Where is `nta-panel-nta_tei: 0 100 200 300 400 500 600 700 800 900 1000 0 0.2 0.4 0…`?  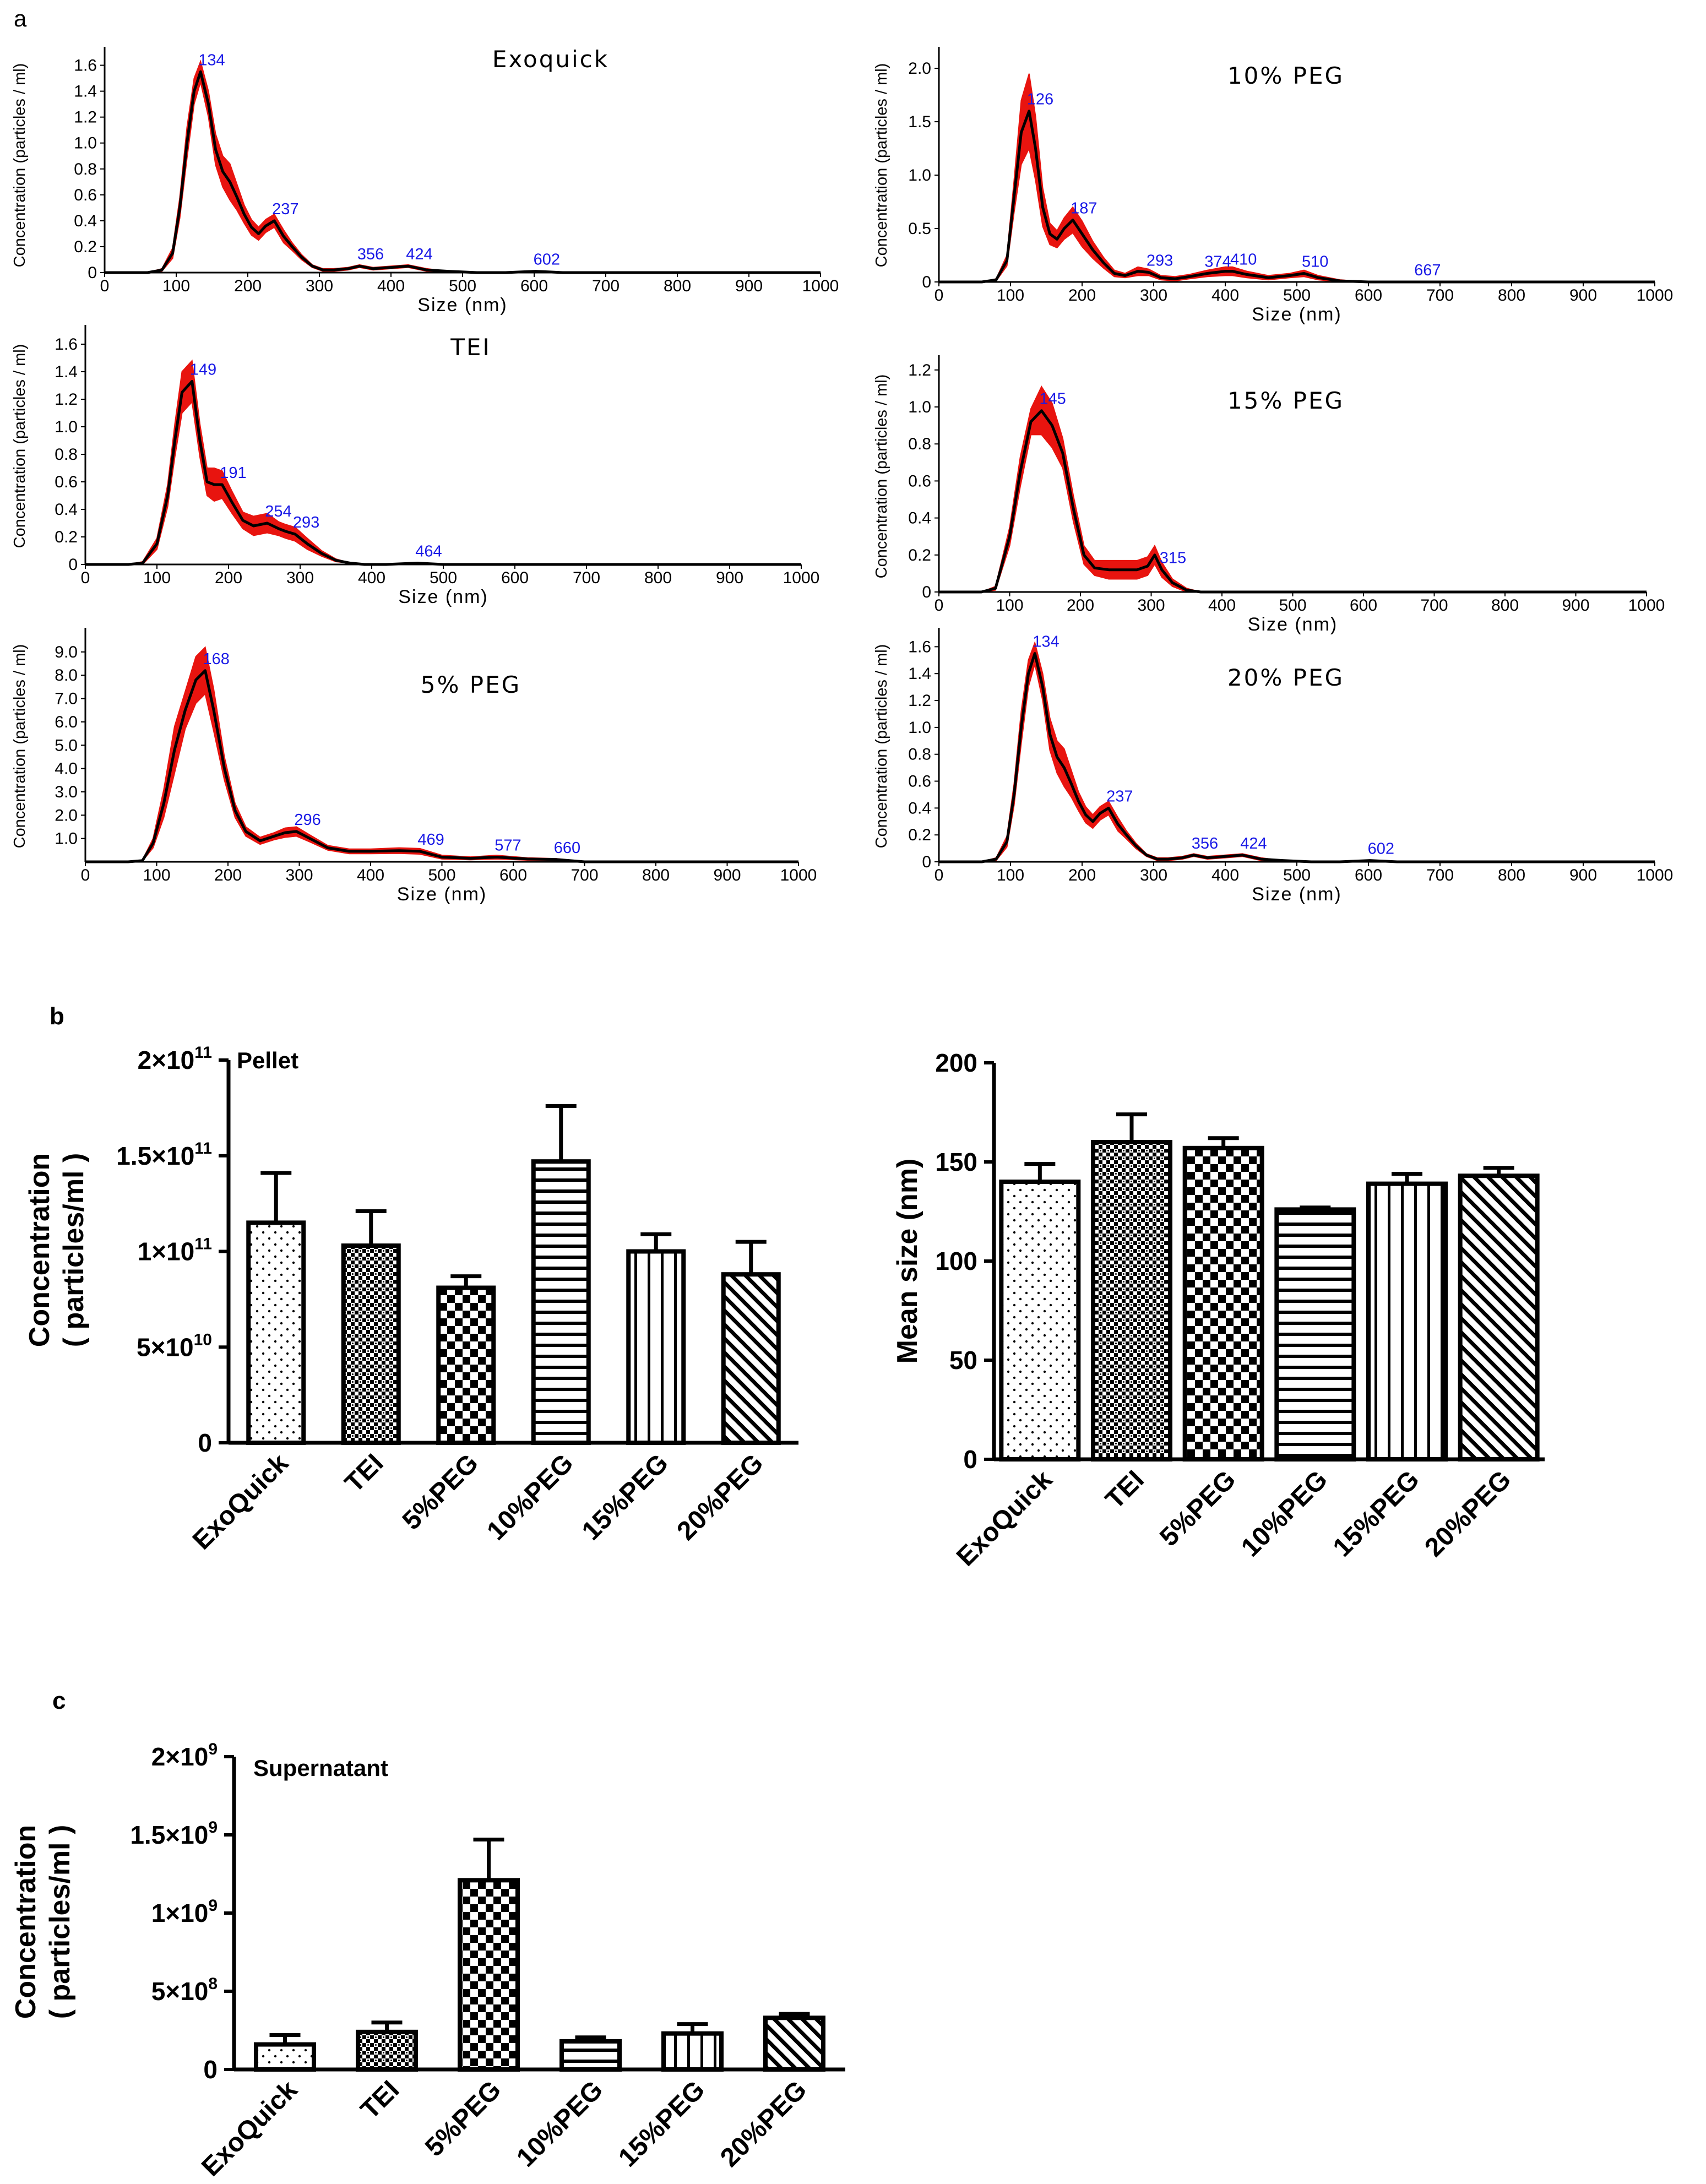
nta-panel-nta_tei: 0 100 200 300 400 500 600 700 800 900 1000 0 0.2 0.4 0… is located at coordinates (415, 466).